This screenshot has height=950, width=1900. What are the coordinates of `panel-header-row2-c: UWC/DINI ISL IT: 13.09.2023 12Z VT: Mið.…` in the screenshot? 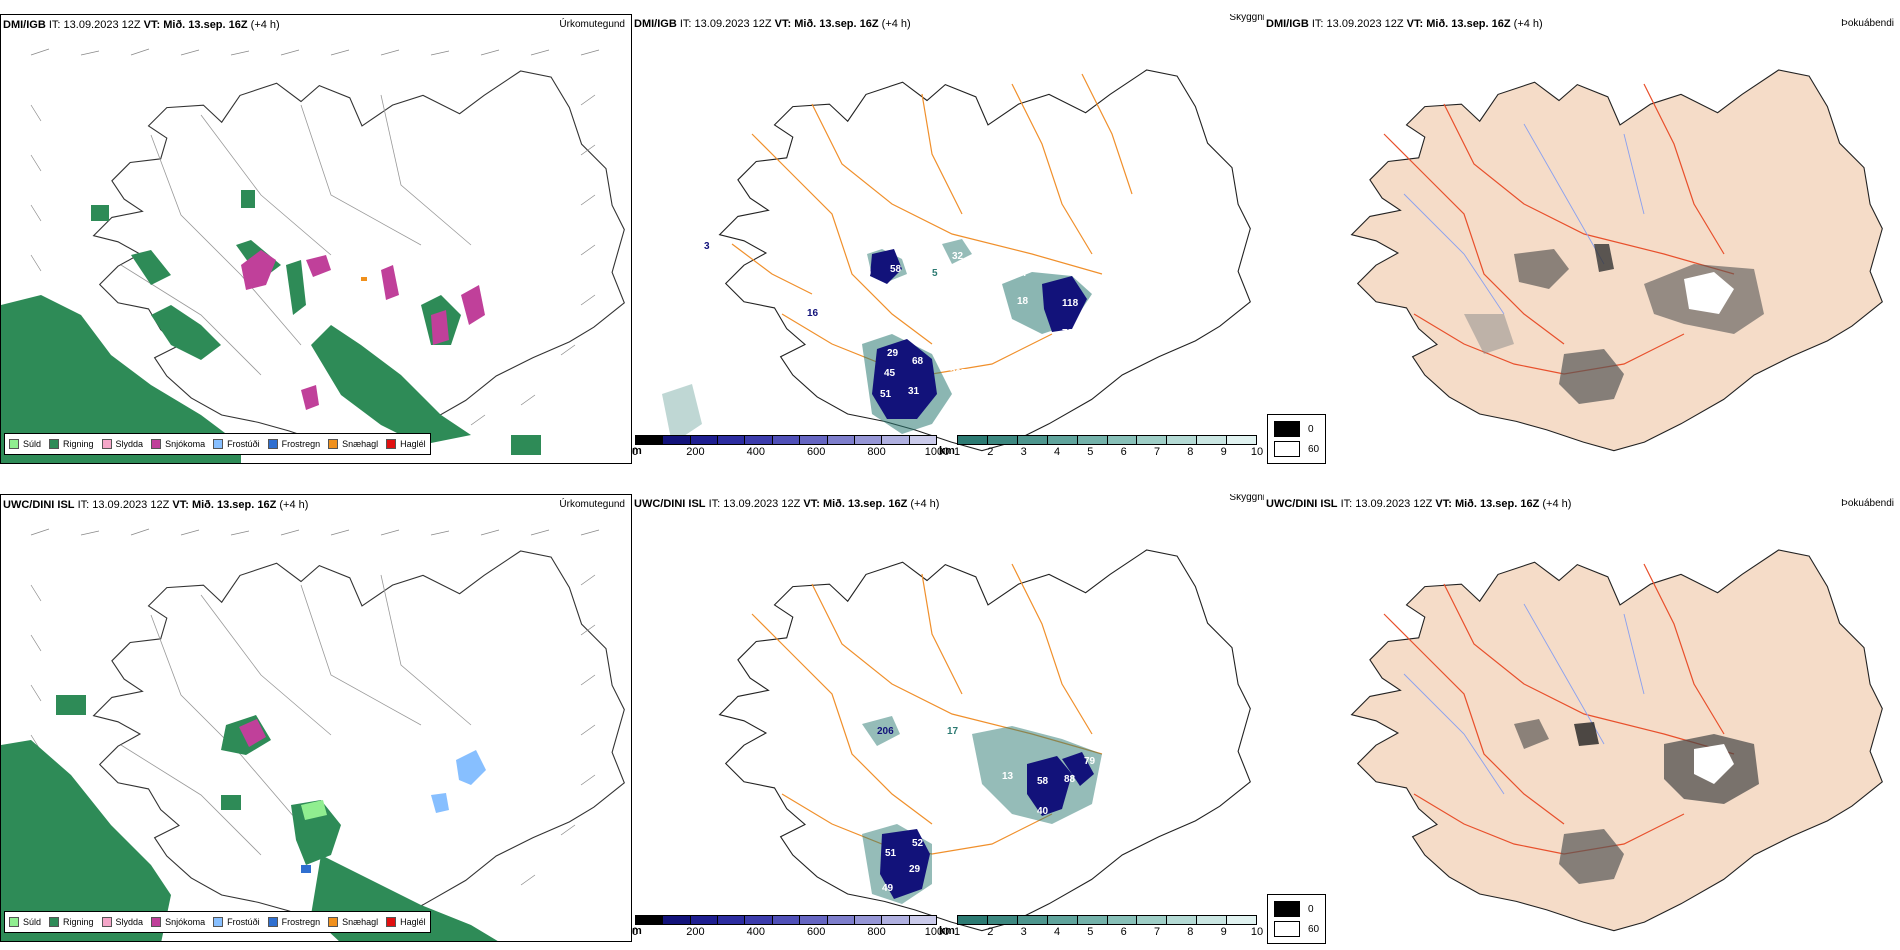 It's located at (1419, 504).